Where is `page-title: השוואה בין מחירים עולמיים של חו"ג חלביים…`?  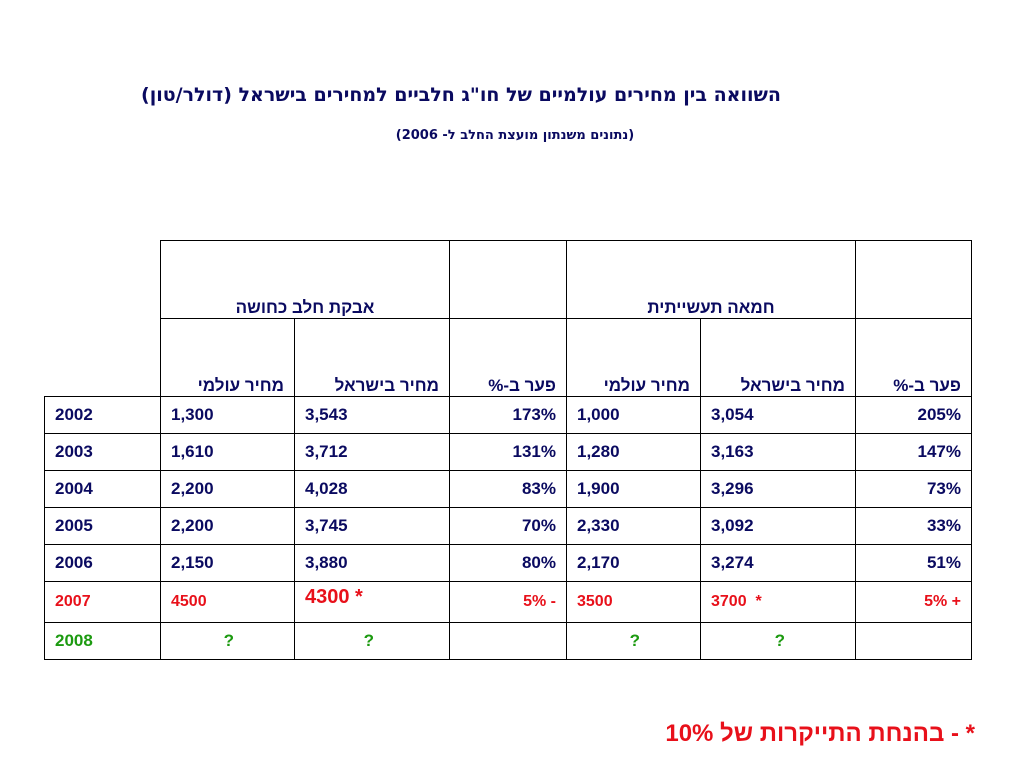 page-title: השוואה בין מחירים עולמיים של חו"ג חלביים… is located at coordinates (461, 95).